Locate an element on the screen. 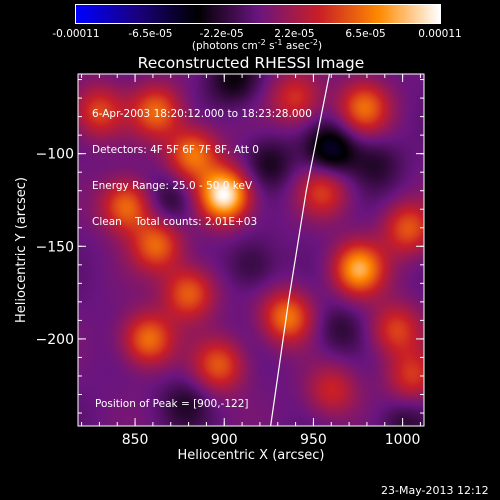 The height and width of the screenshot is (500, 500). info-line-detectors: Detectors: 4F 5F 6F 7F 8F, Att 0 is located at coordinates (175, 150).